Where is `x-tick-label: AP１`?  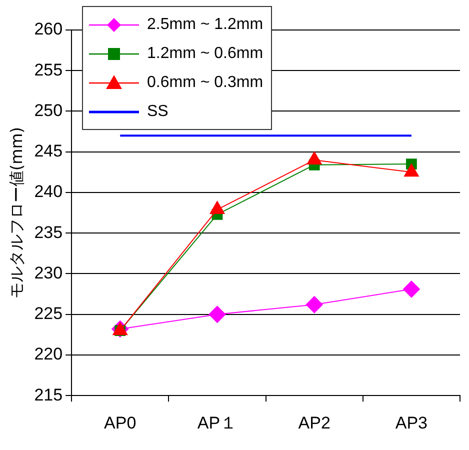
x-tick-label: AP１ is located at coordinates (217, 422).